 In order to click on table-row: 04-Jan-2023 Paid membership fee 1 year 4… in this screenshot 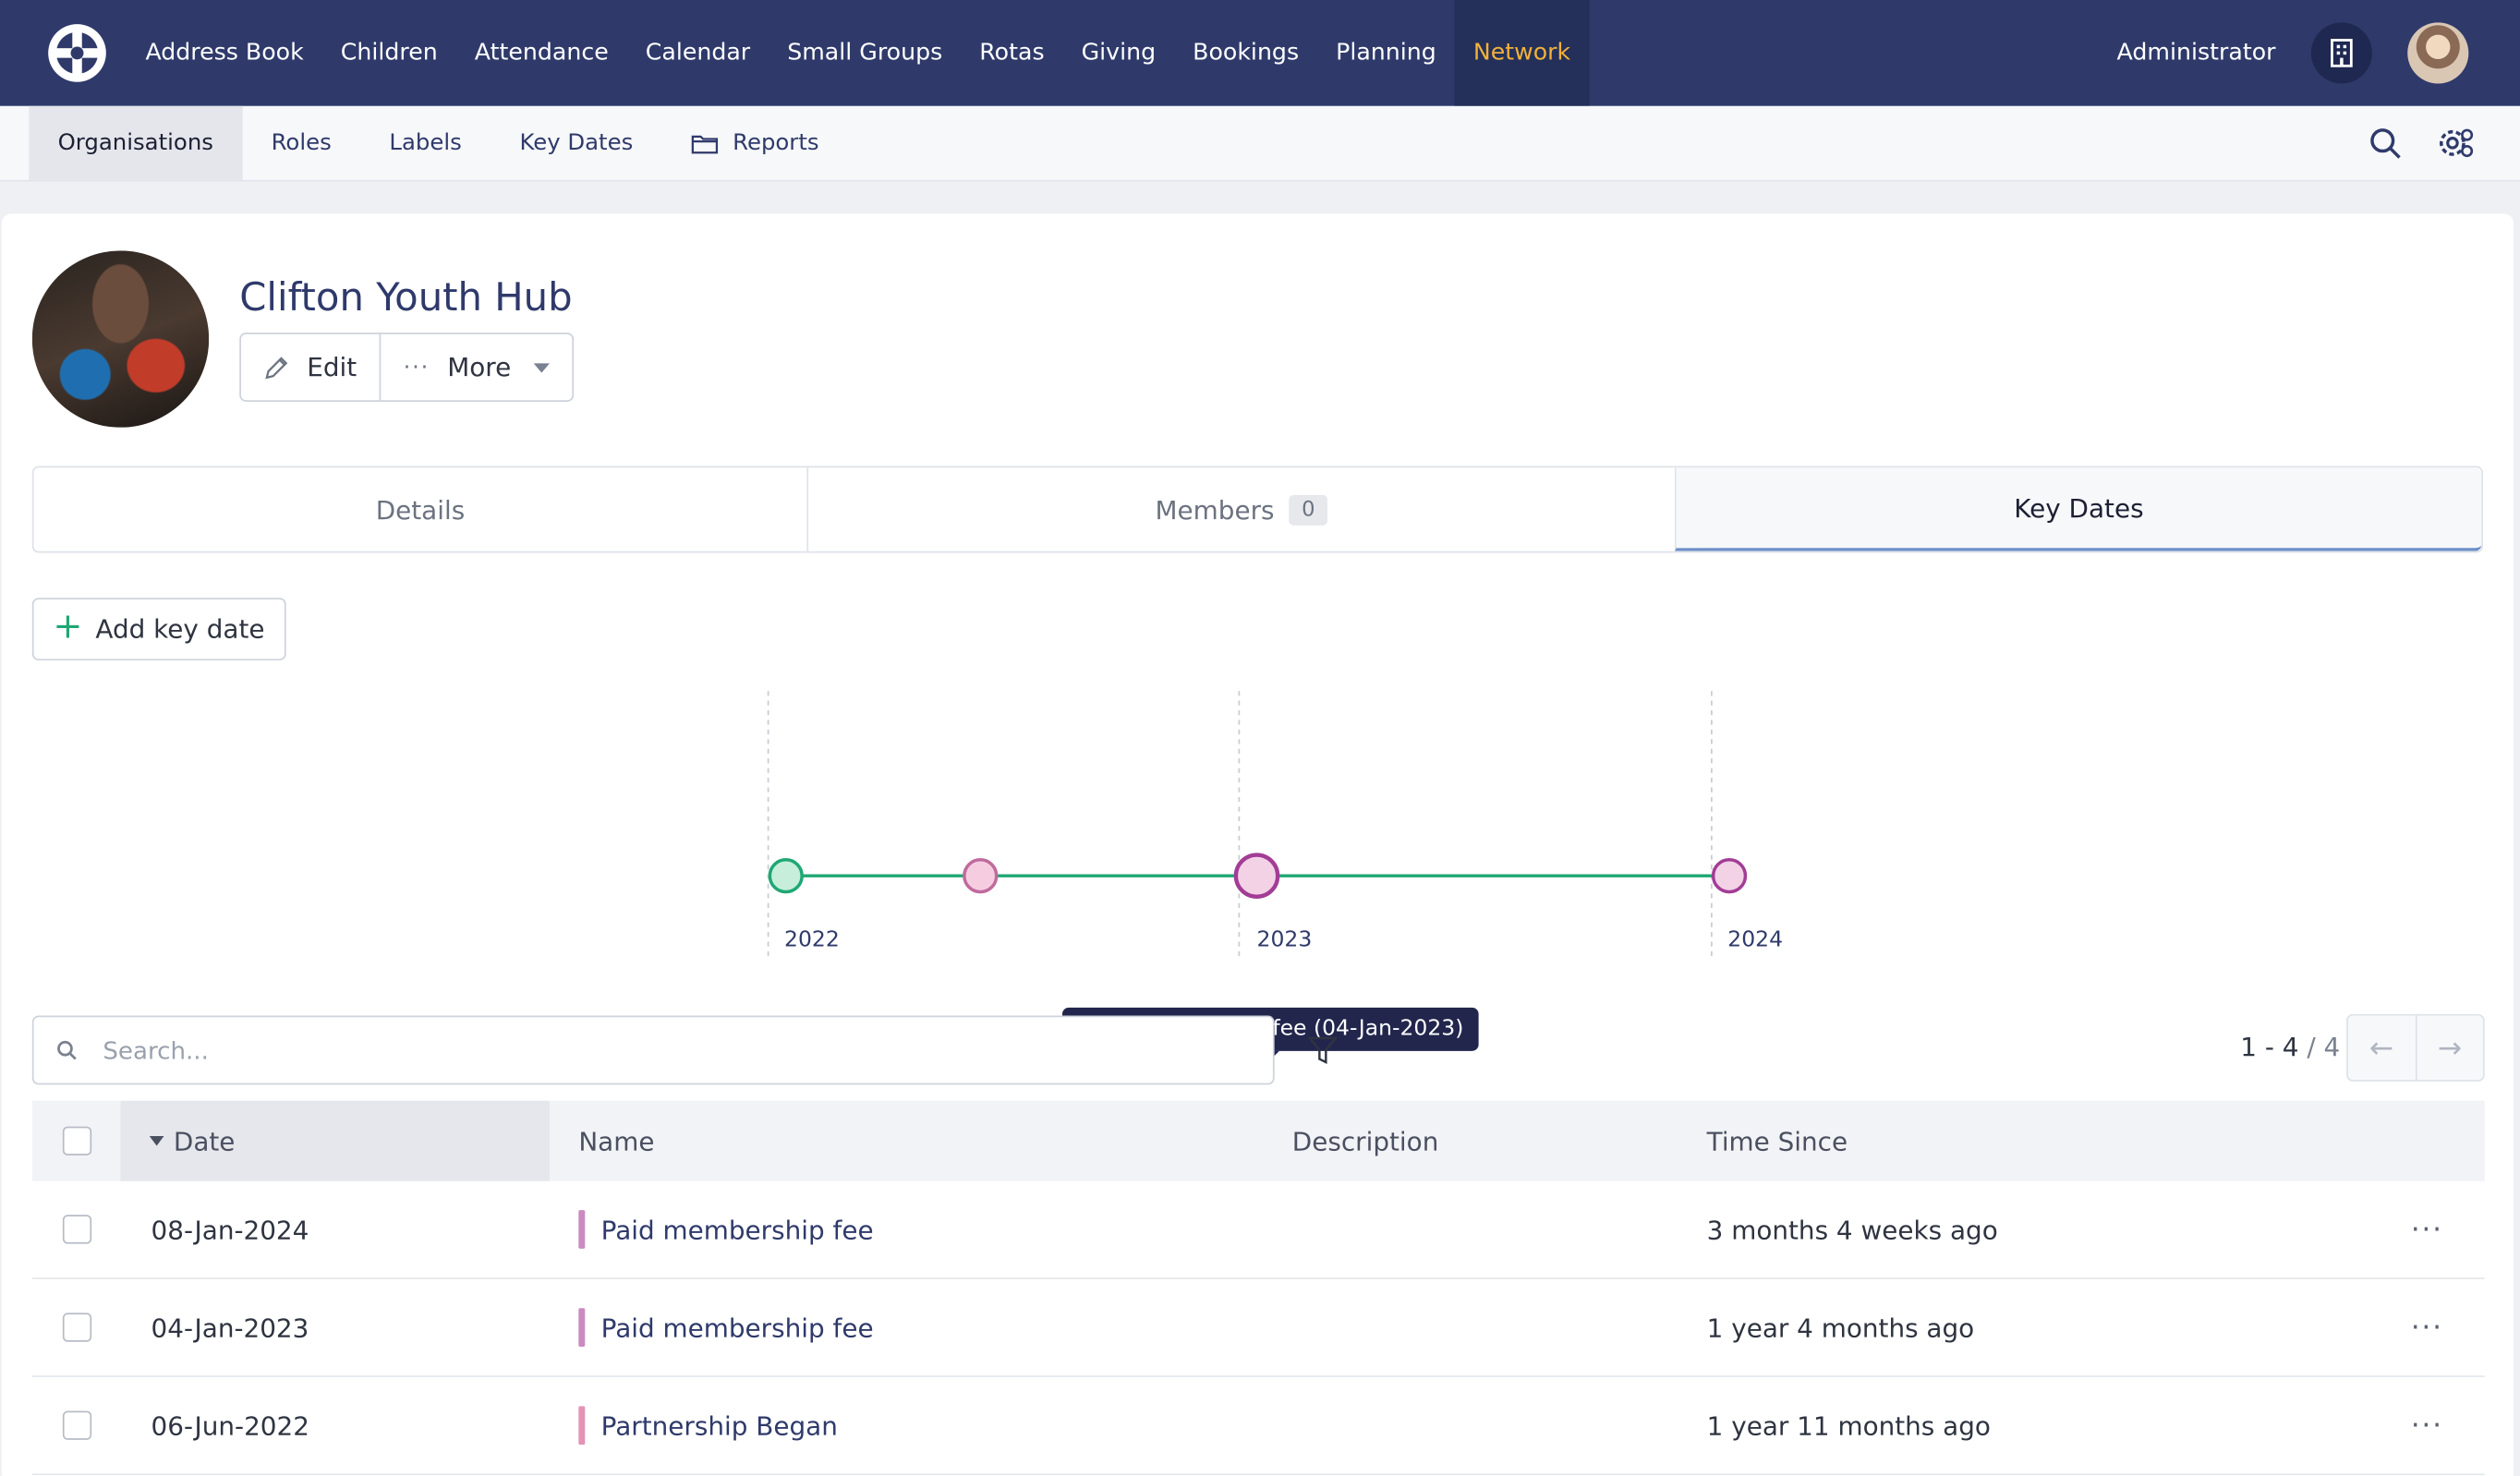, I will do `click(1258, 1328)`.